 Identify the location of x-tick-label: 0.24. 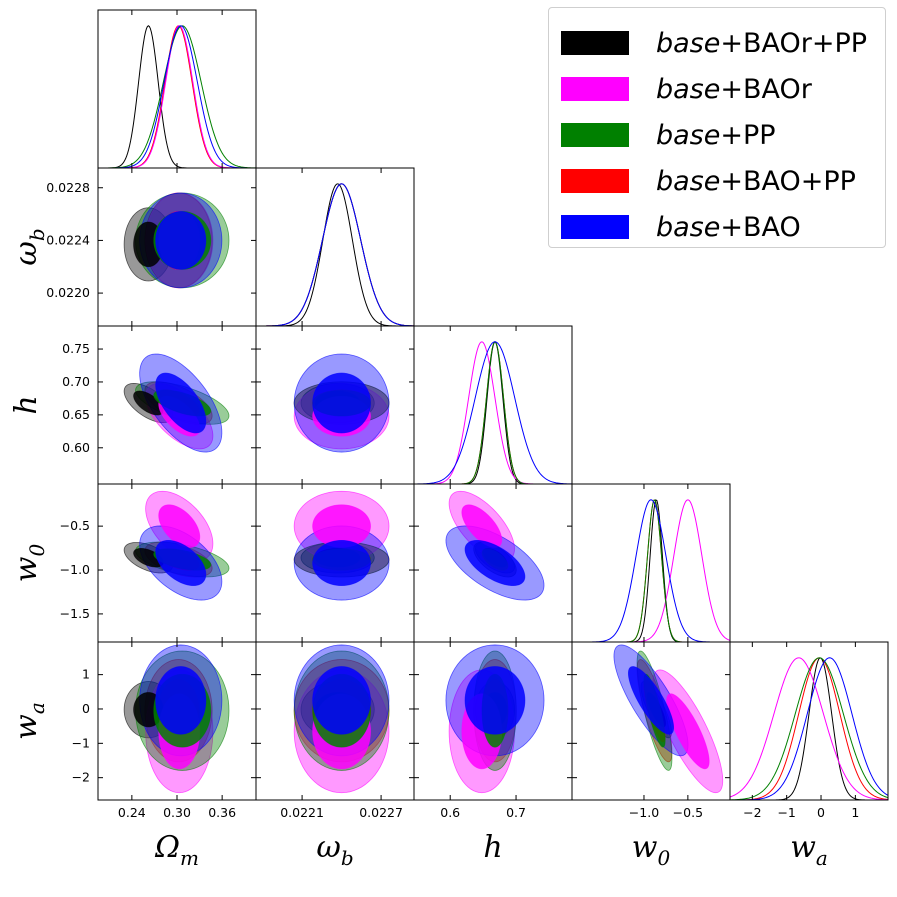
(132, 812).